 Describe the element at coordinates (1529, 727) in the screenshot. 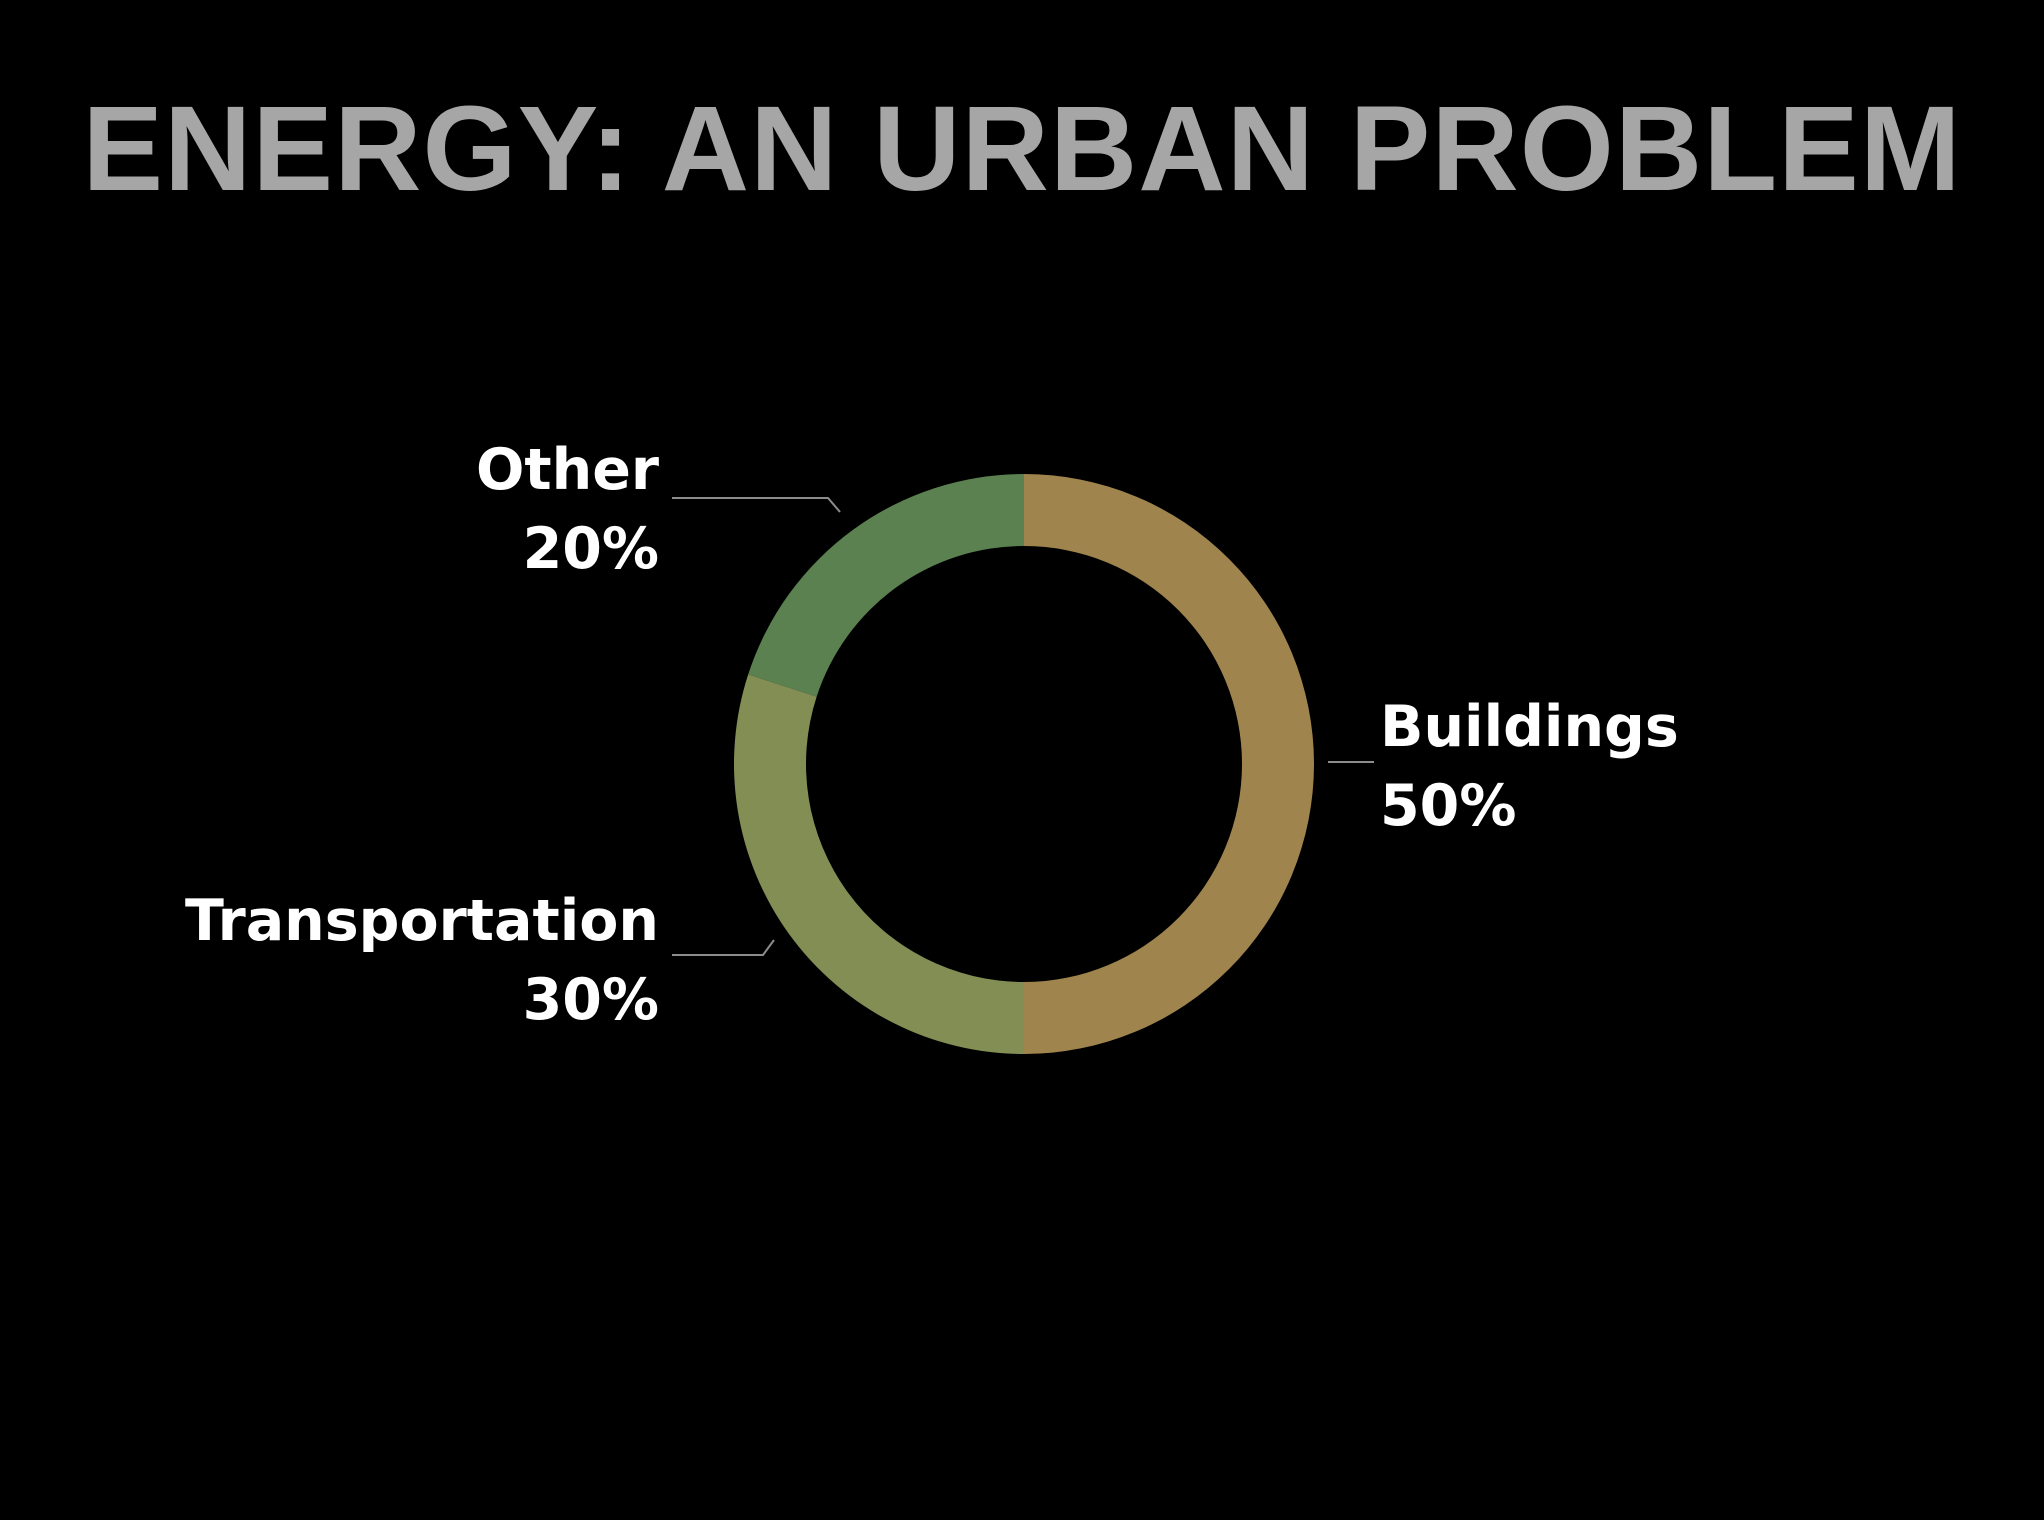

I see `slice-name-buildings: Buildings` at that location.